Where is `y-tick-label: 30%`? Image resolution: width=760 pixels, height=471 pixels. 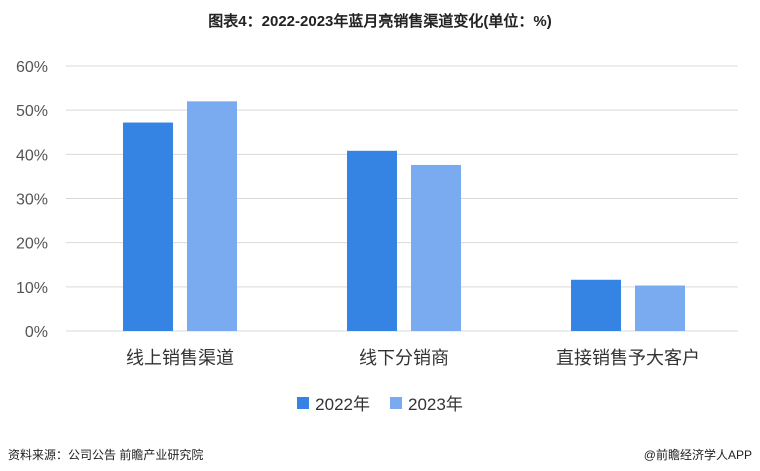
y-tick-label: 30% is located at coordinates (32, 200).